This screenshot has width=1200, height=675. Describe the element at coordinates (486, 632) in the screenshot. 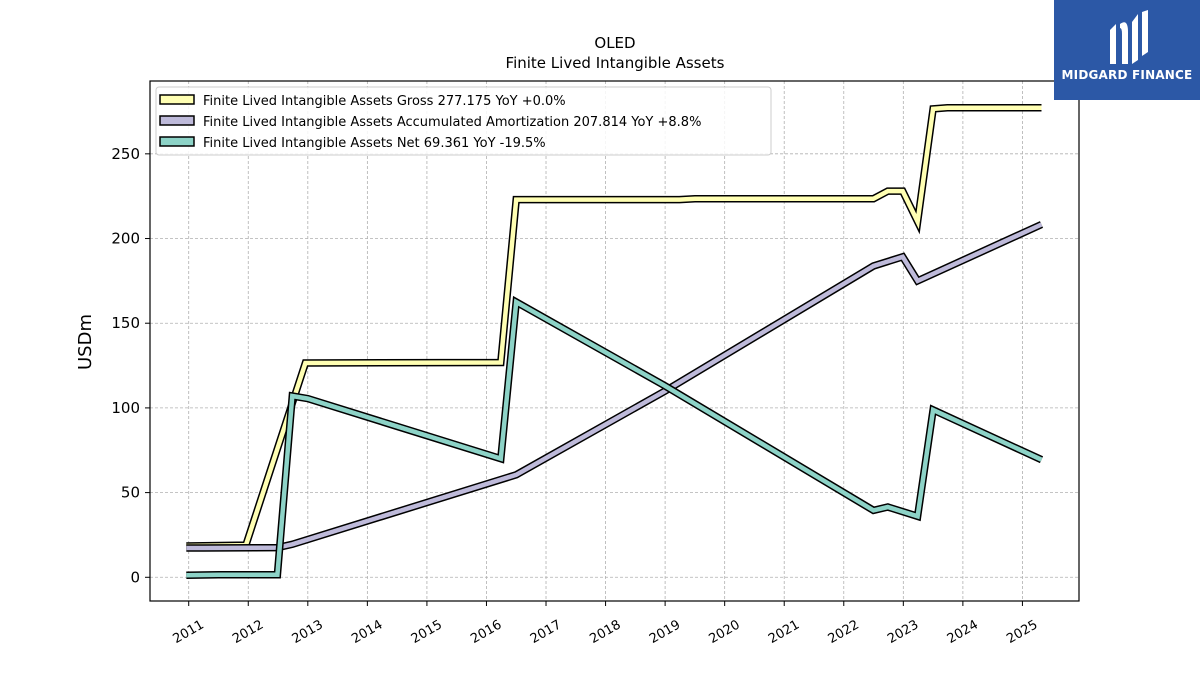

I see `x-tick-label: 2016` at that location.